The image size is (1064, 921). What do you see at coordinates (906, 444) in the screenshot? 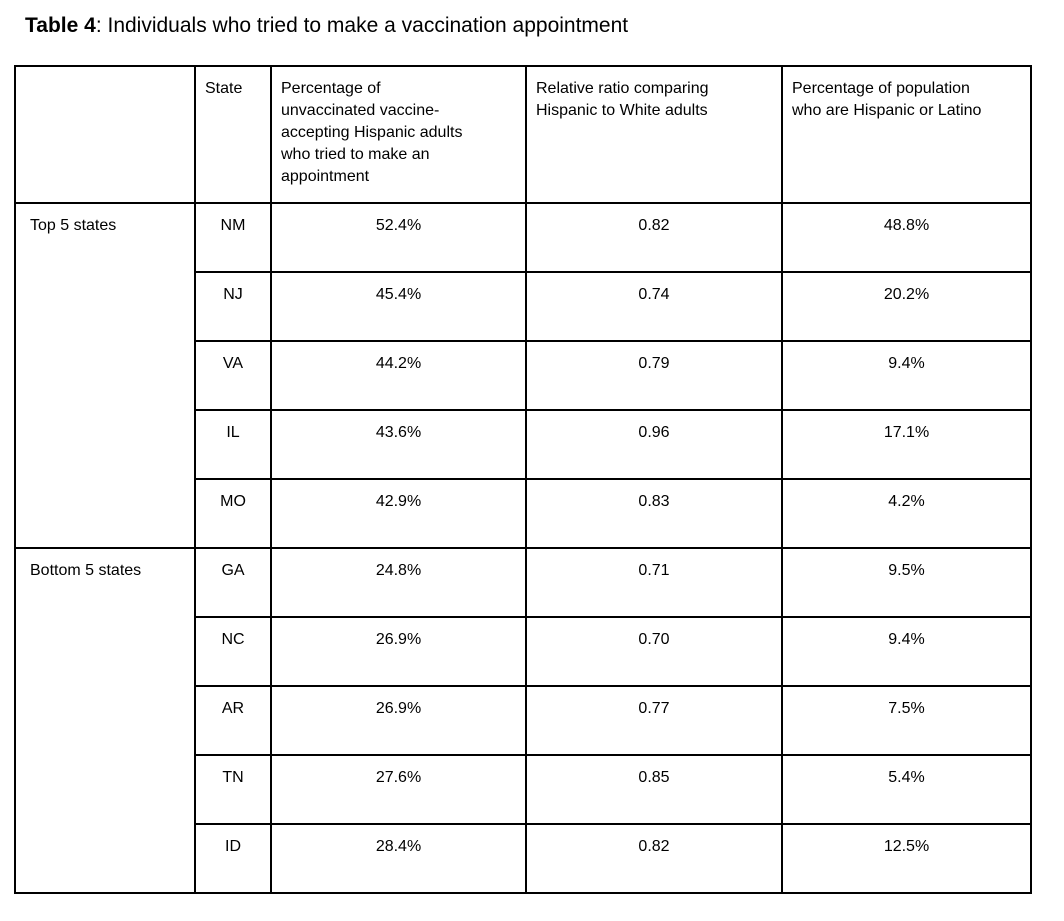
I see `pct-pop-cell: 17.1%` at bounding box center [906, 444].